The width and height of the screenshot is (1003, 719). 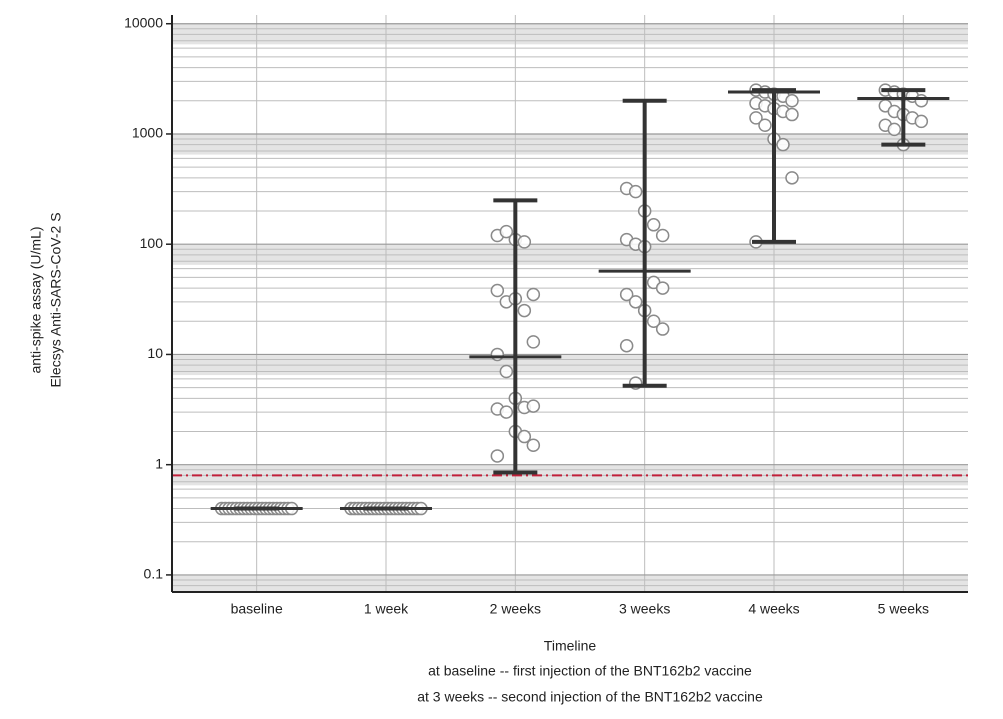 I want to click on y-tick-label: 1, so click(x=159, y=463).